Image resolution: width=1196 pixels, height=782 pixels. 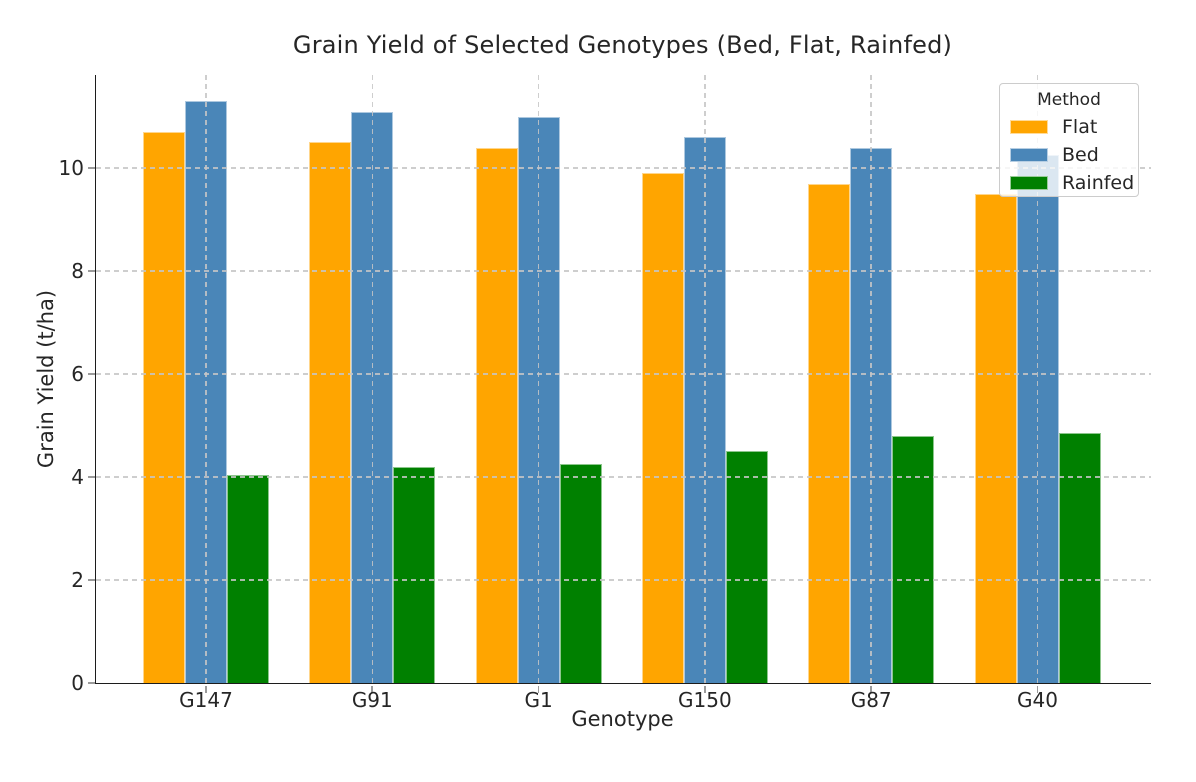 I want to click on bar-flat-g91, so click(x=330, y=412).